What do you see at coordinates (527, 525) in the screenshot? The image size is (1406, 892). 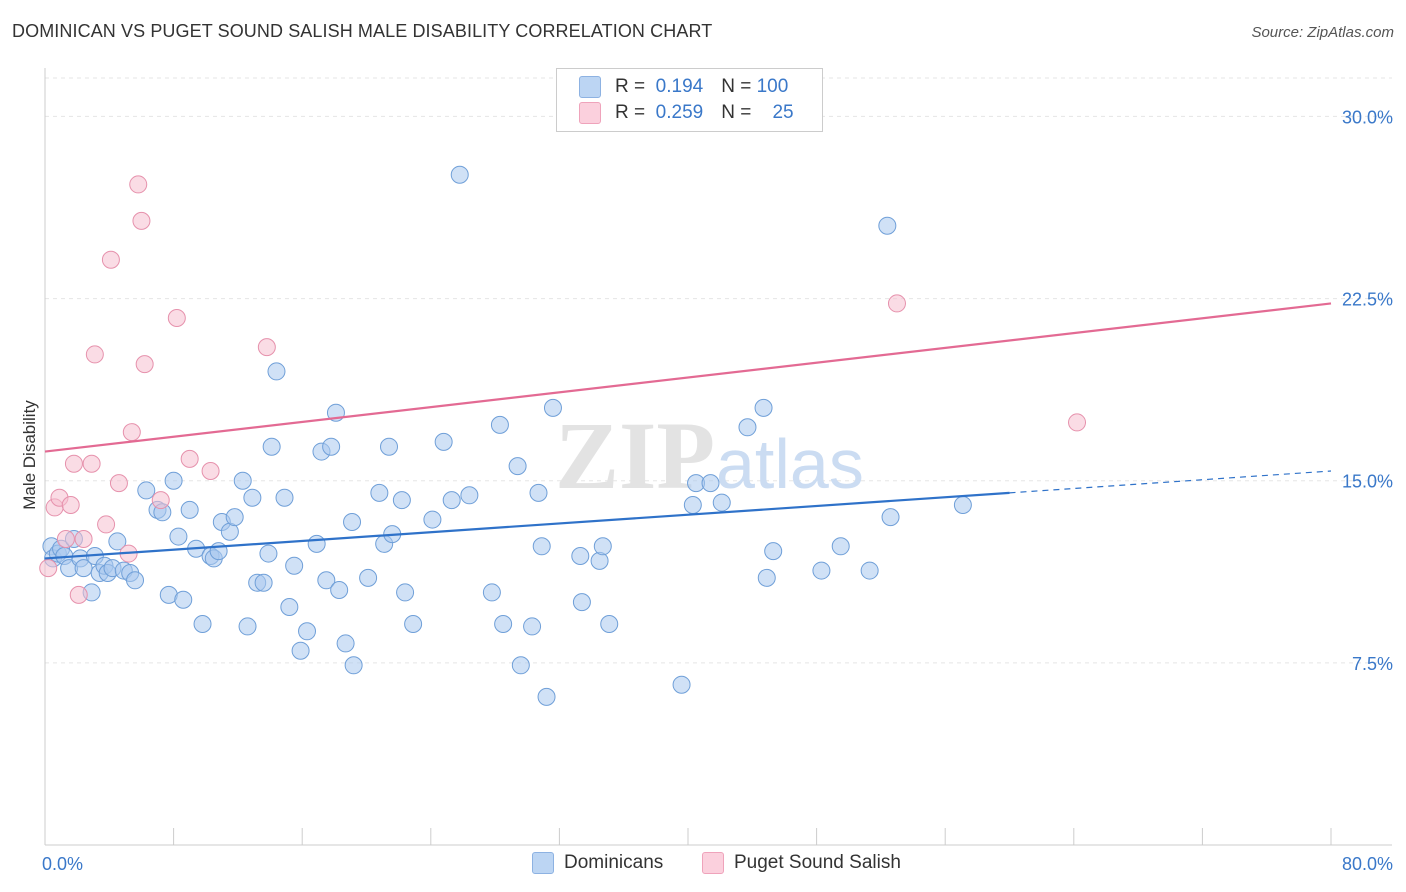 I see `trend-line-dominicans` at bounding box center [527, 525].